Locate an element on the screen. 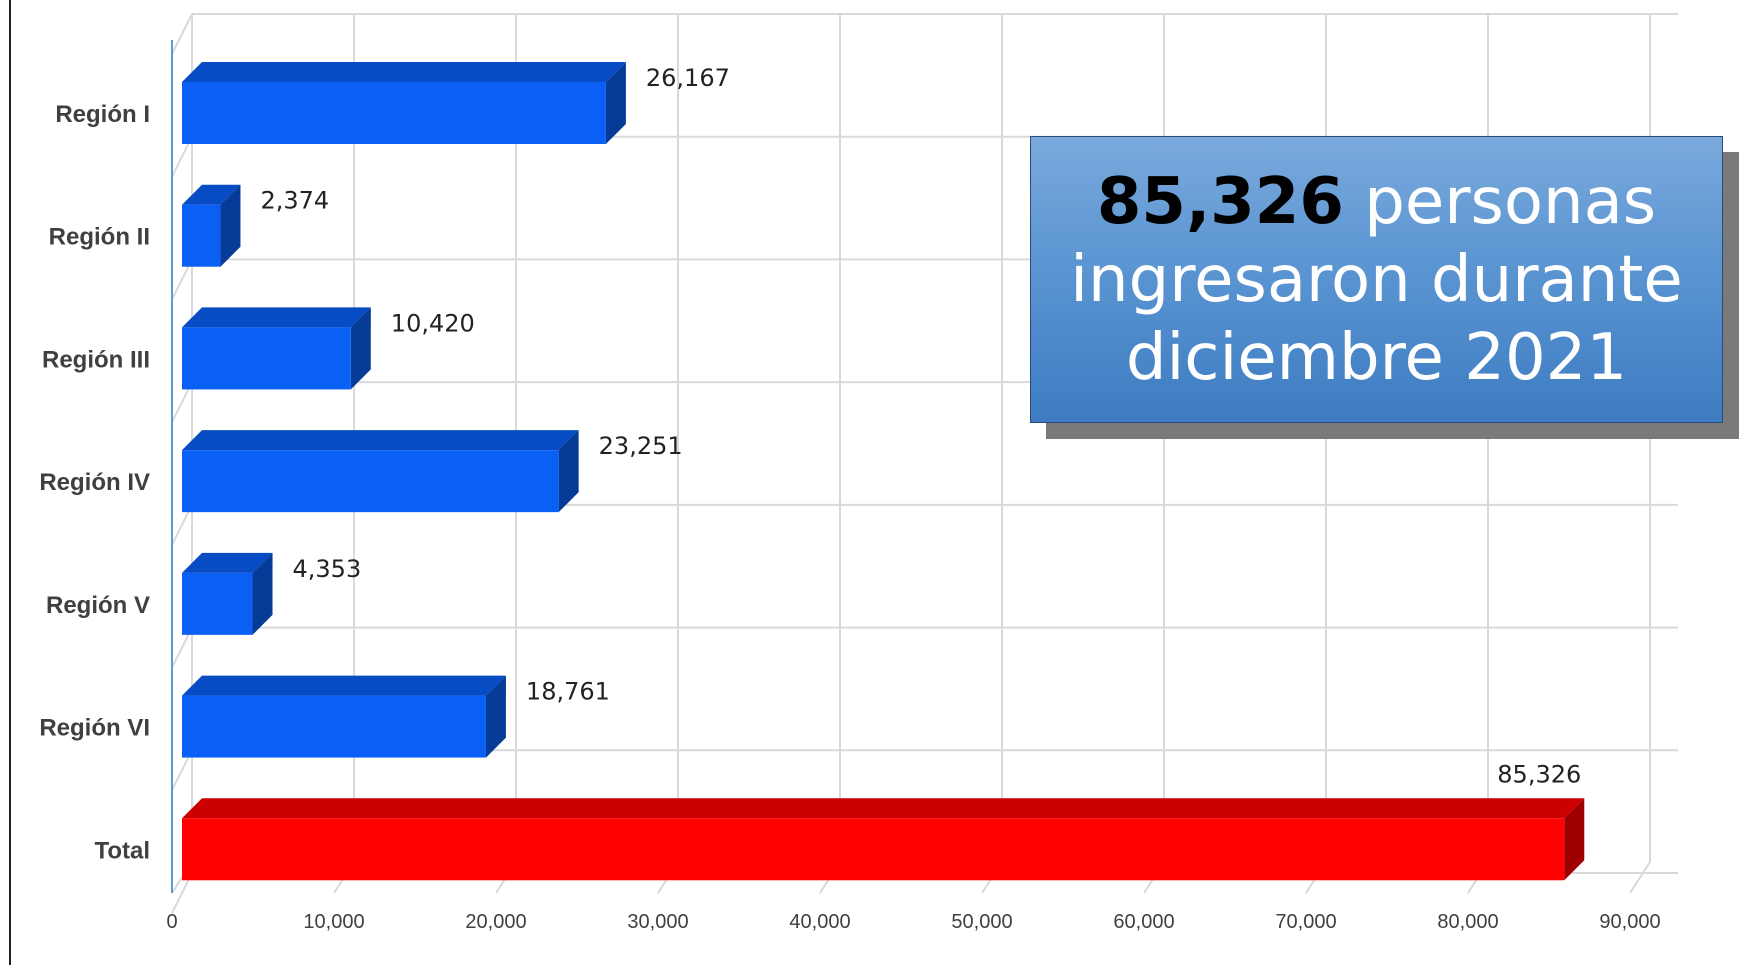  x-tick-label: 70,000 is located at coordinates (1305, 922).